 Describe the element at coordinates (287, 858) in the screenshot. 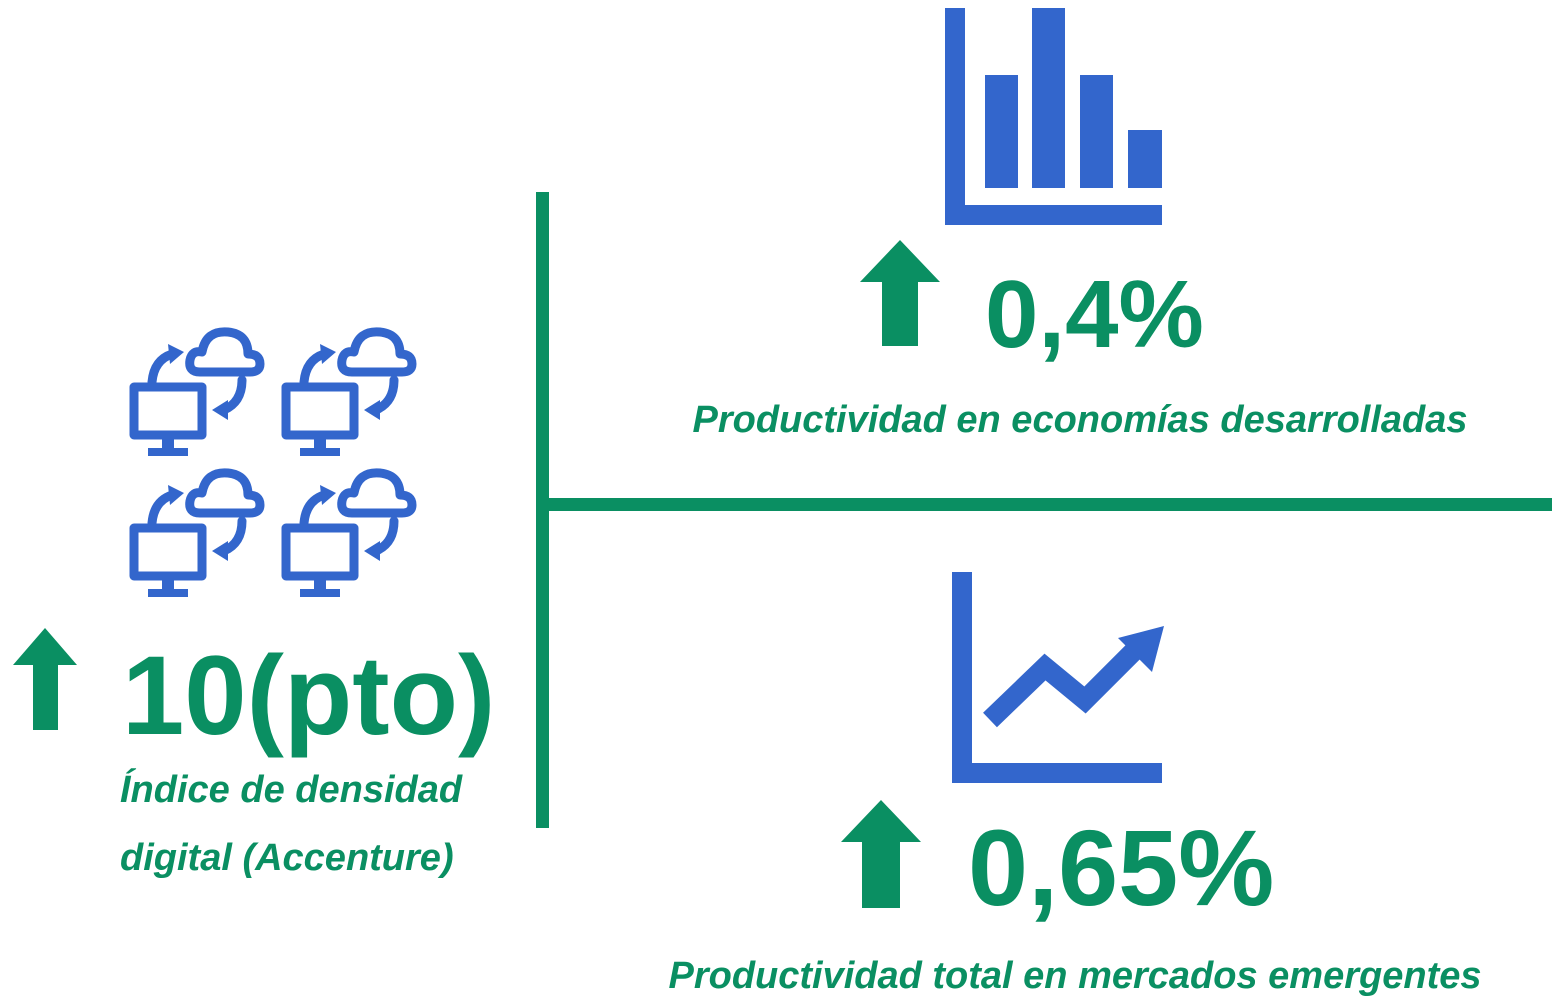

I see `stat-label: digital (Accenture)` at that location.